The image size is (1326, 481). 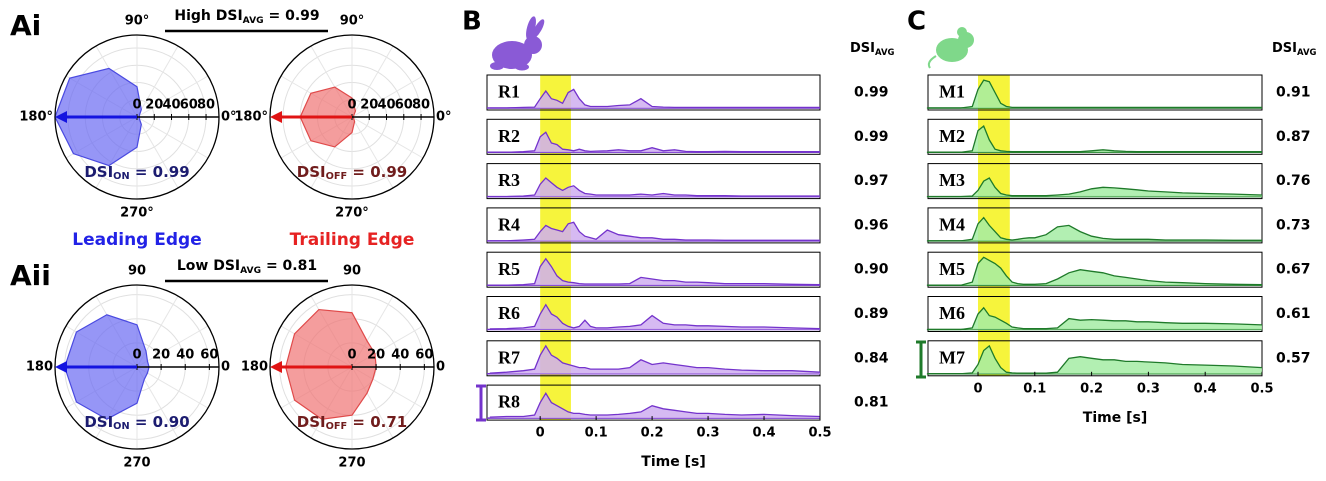 What do you see at coordinates (250, 271) in the screenshot?
I see `header-sub: AVG` at bounding box center [250, 271].